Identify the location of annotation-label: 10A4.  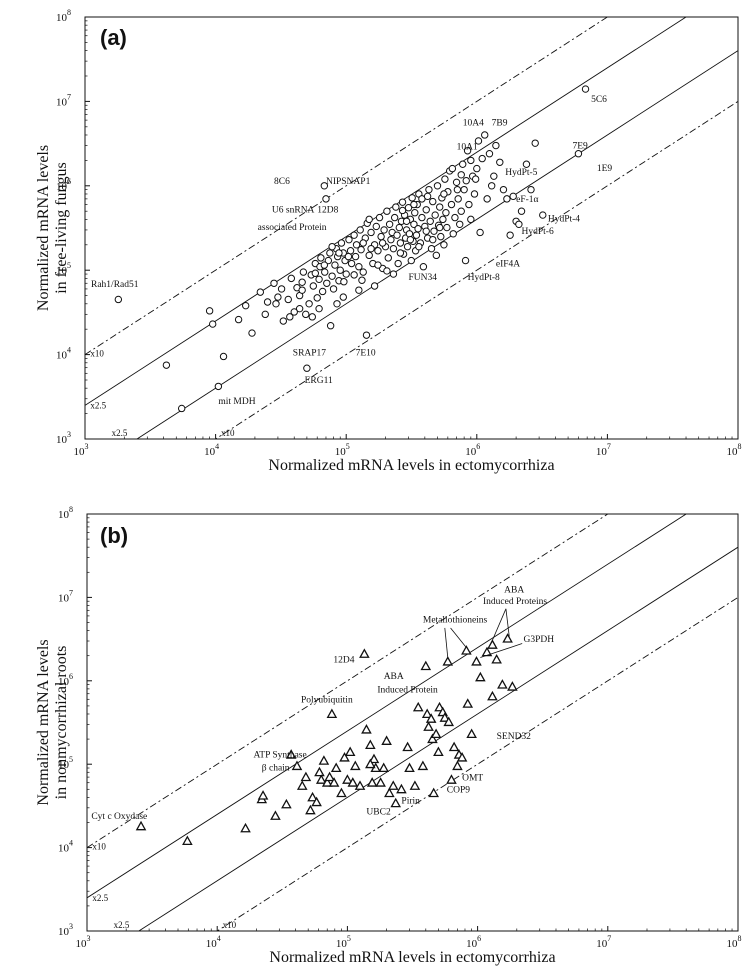
(473, 123).